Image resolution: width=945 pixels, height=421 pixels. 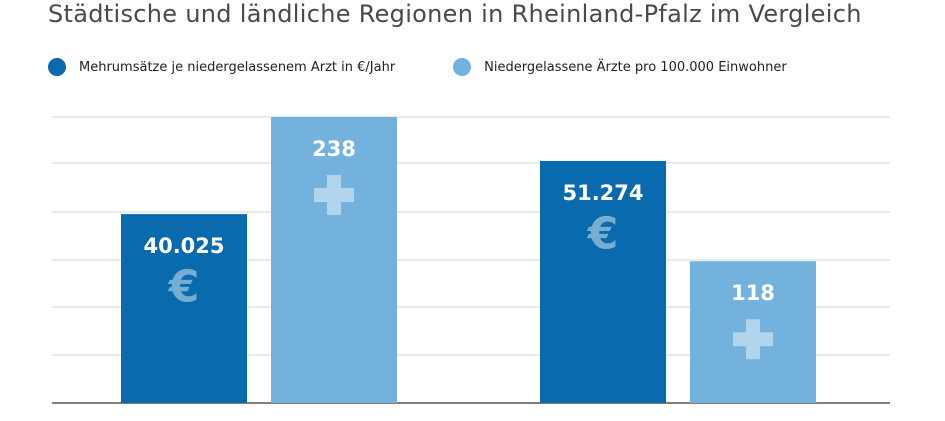 I want to click on bar-group-0-1: 238, so click(x=334, y=260).